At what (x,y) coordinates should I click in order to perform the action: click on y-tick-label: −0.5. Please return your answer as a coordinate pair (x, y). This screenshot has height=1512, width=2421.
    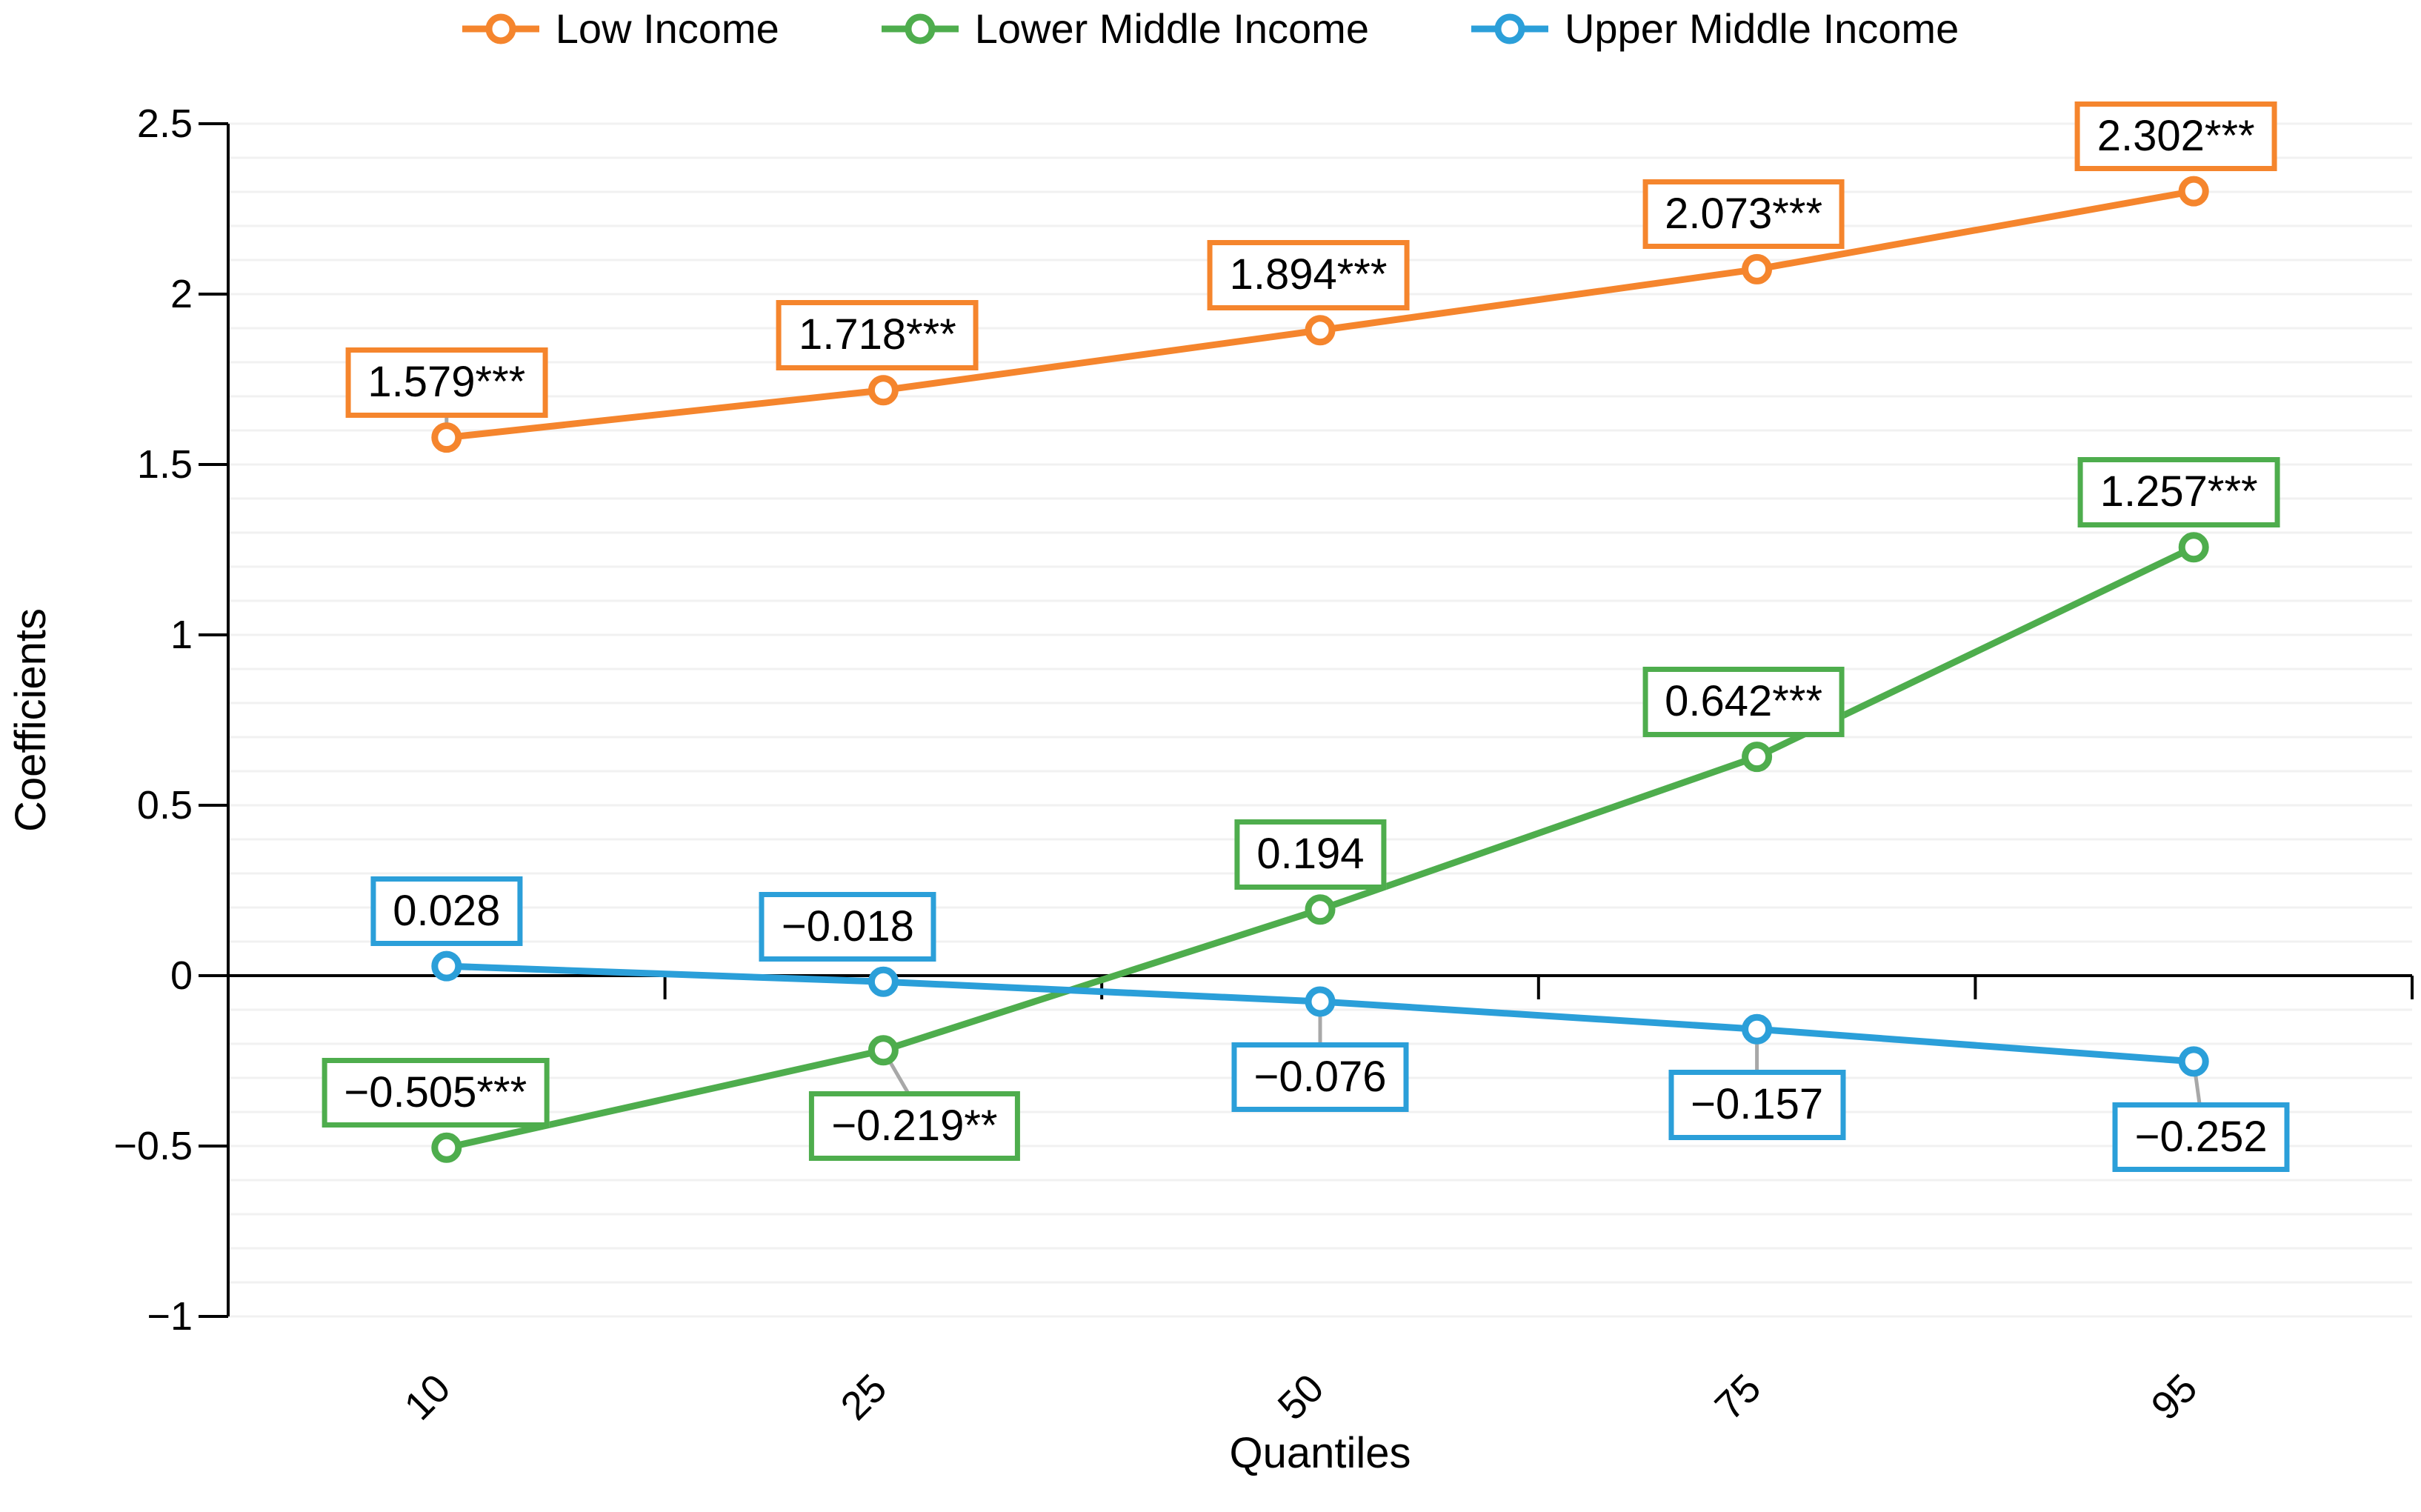
    Looking at the image, I should click on (153, 1146).